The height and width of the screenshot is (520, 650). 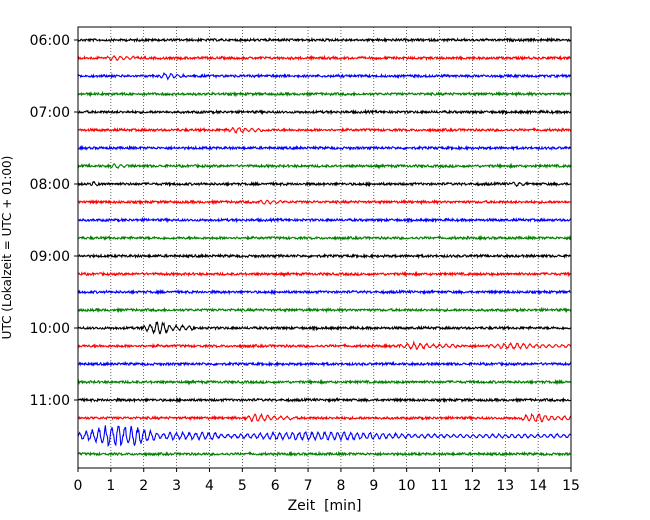 I want to click on trace-08:30, so click(x=324, y=220).